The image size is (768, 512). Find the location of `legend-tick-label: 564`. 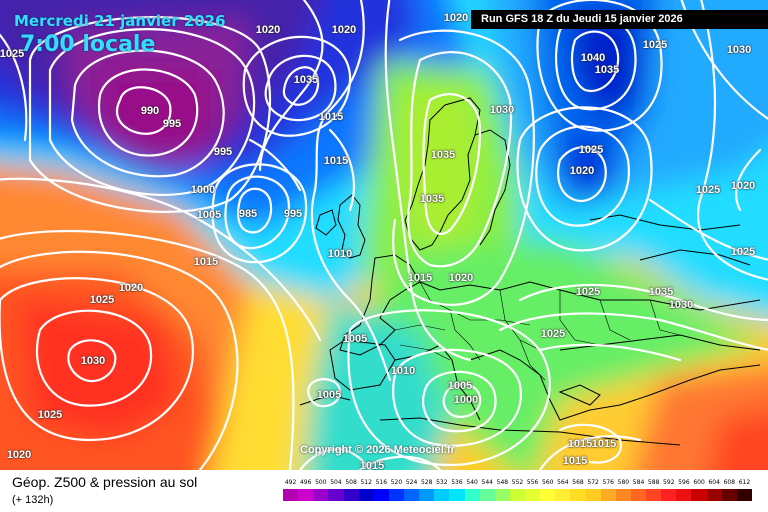

legend-tick-label: 564 is located at coordinates (563, 482).